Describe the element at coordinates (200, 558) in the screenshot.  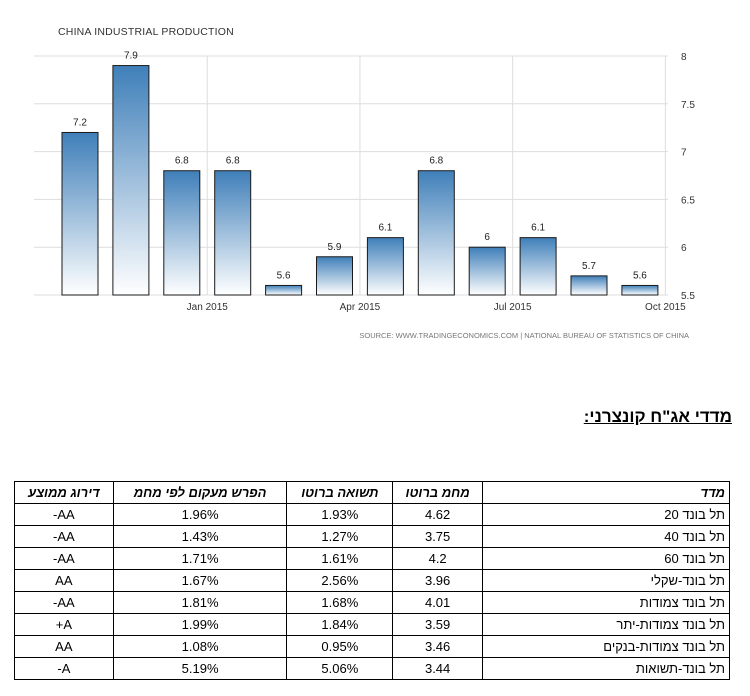
I see `cell-spread: 1.71%` at that location.